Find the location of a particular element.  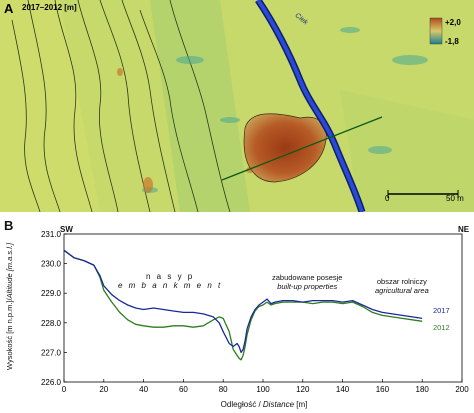

scale-end-label: 50 m is located at coordinates (455, 198).